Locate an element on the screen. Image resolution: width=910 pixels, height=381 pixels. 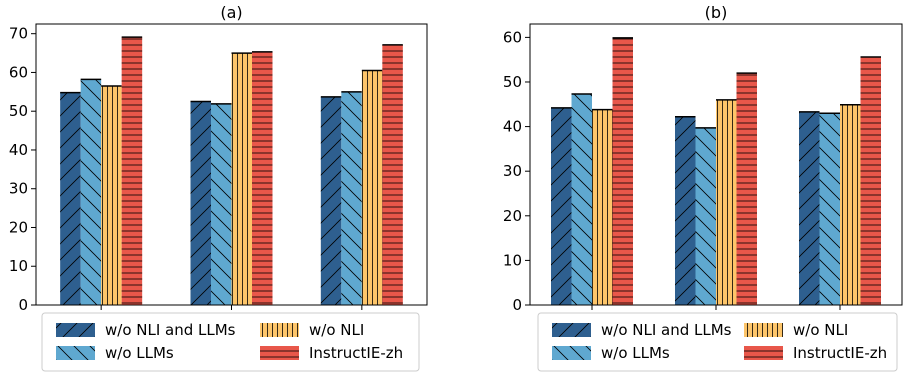
chart-title: (b) is located at coordinates (716, 12).